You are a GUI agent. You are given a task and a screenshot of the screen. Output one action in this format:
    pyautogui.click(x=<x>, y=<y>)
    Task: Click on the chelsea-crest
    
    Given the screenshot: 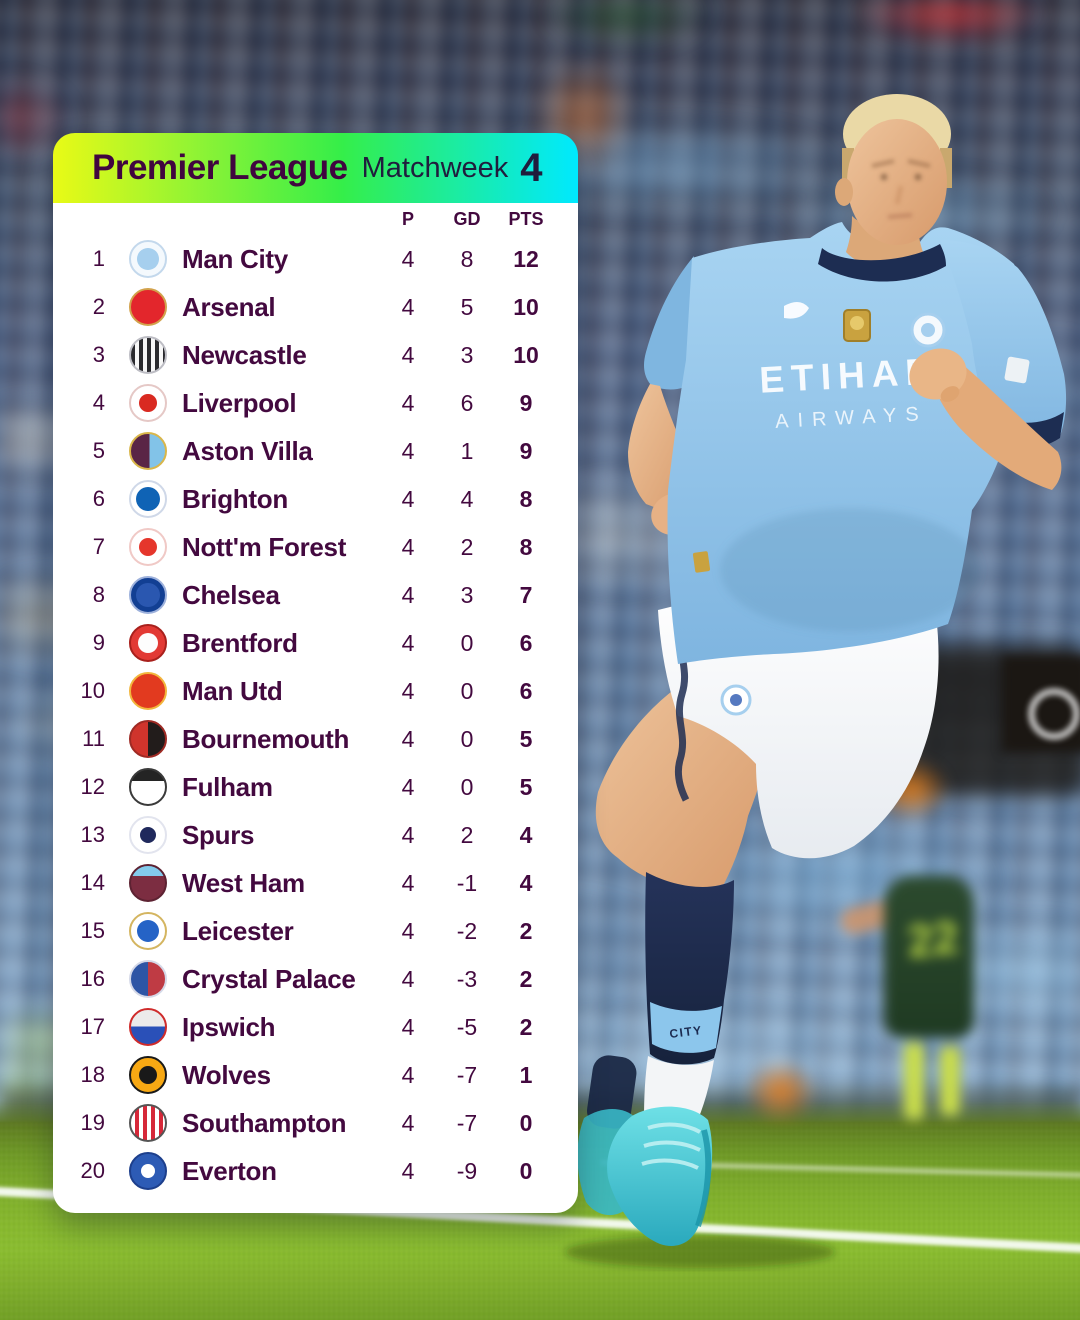 What is the action you would take?
    pyautogui.click(x=148, y=595)
    